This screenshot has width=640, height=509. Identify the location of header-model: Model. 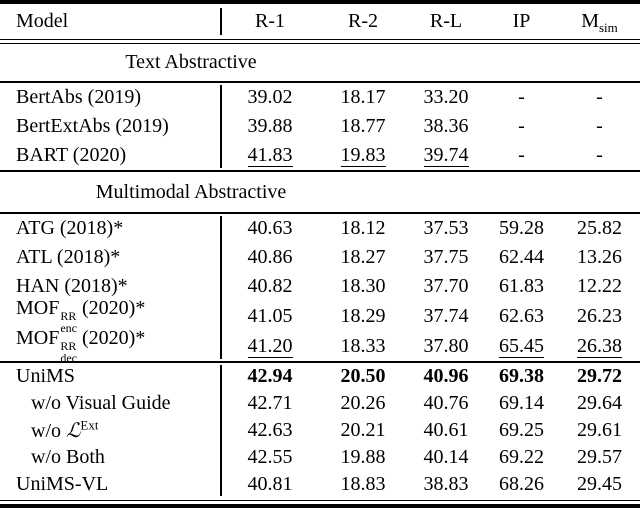
(42, 21).